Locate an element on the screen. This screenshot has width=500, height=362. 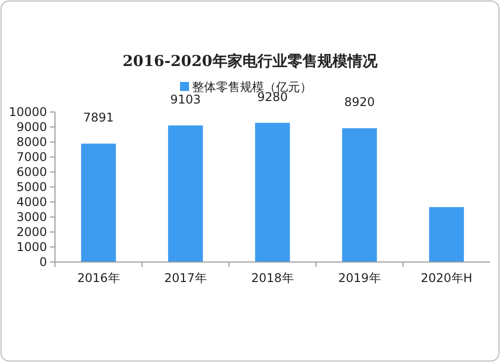
x-tick-label: 2018年 is located at coordinates (272, 278).